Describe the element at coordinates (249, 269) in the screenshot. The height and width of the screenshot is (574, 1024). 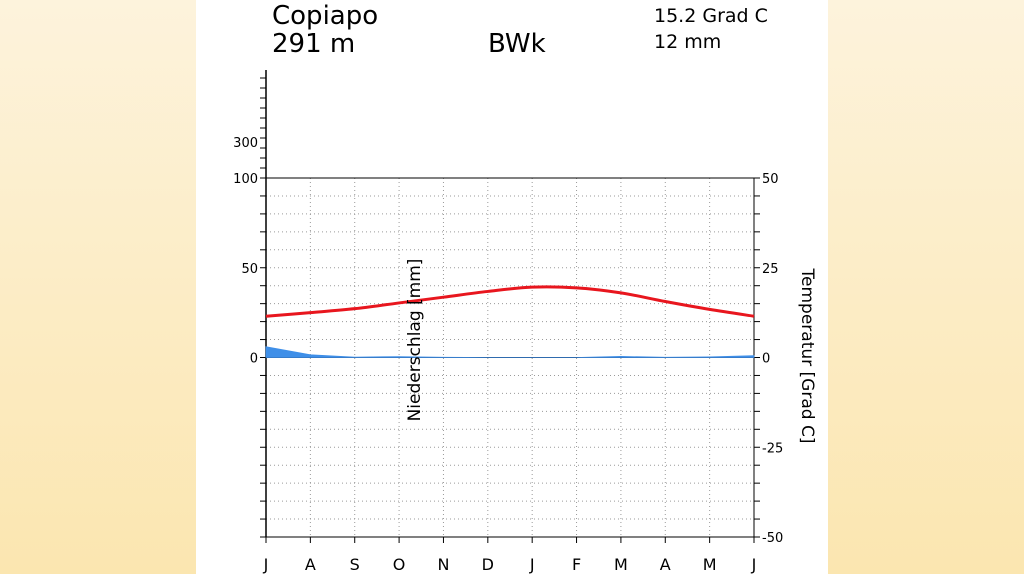
I see `left-tick-label: 50` at that location.